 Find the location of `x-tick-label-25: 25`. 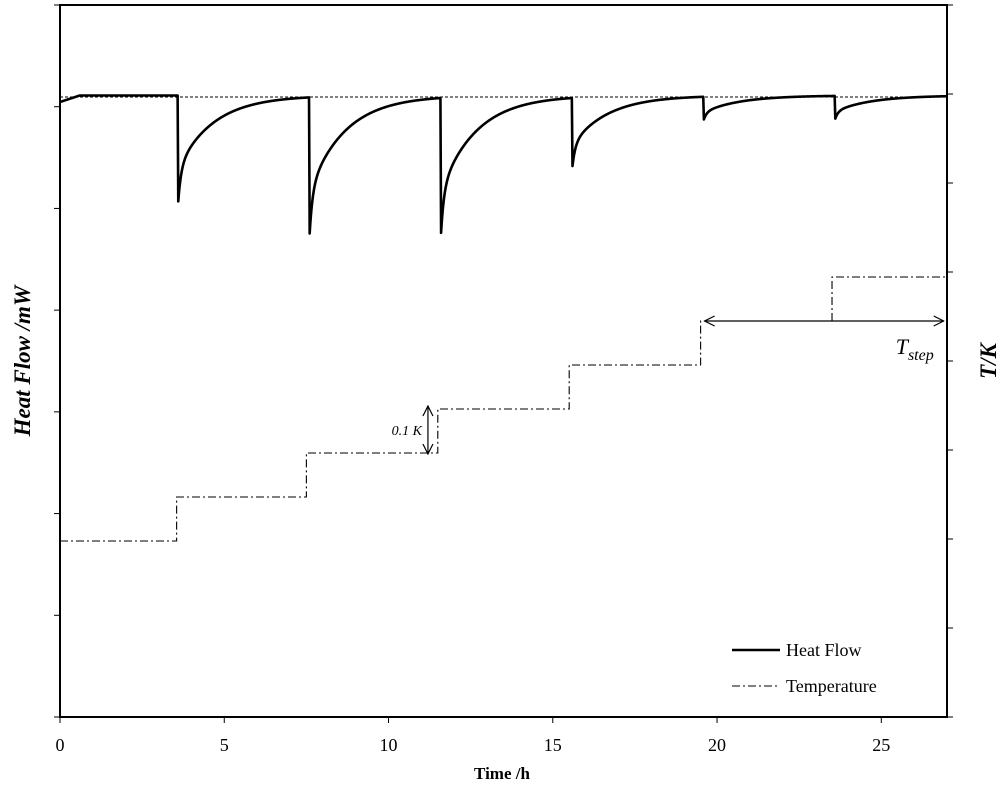

x-tick-label-25: 25 is located at coordinates (881, 745).